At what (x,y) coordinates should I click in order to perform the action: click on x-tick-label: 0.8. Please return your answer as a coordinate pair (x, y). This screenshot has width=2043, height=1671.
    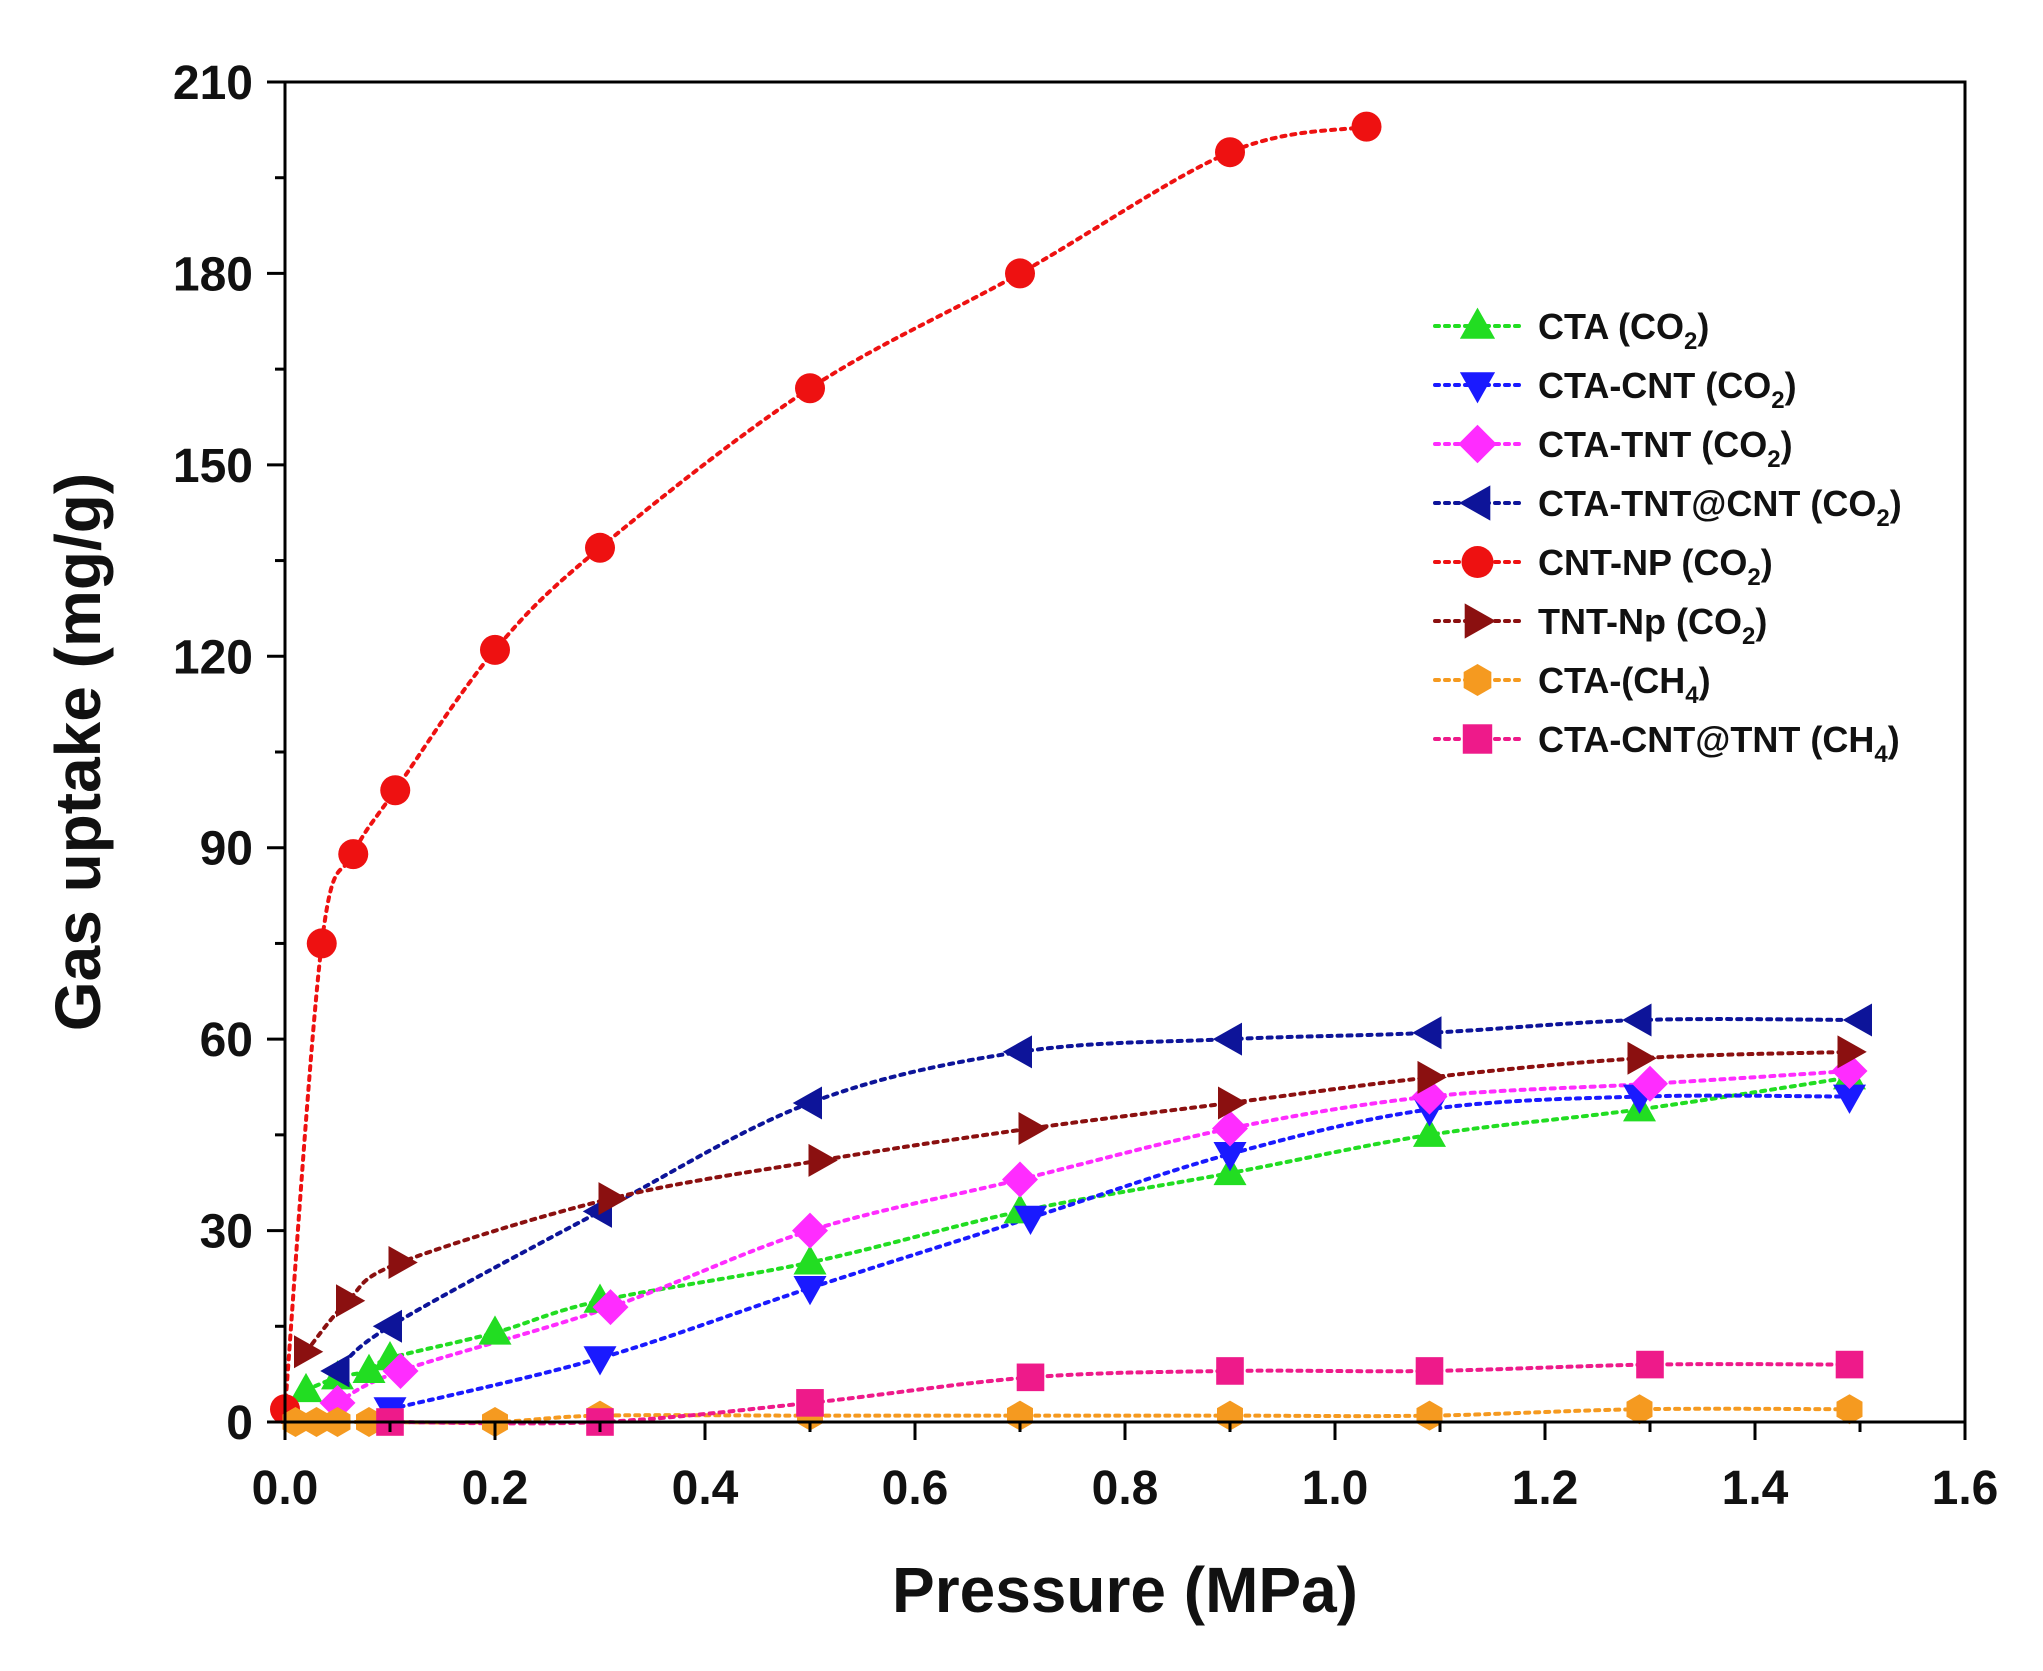
    Looking at the image, I should click on (1125, 1488).